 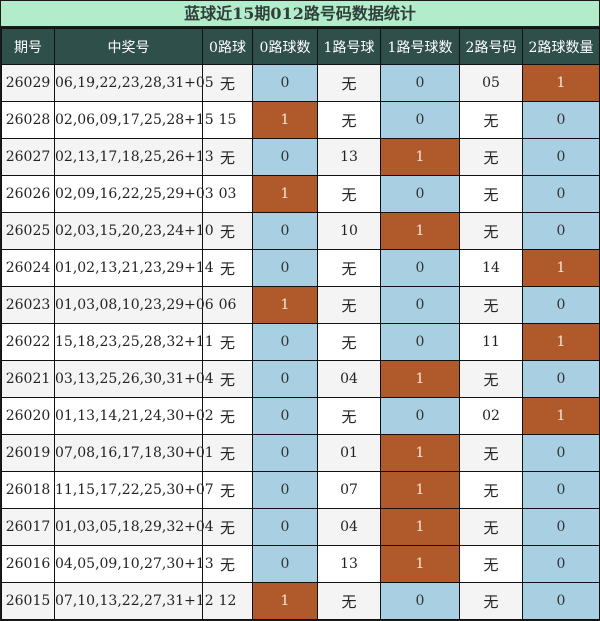 What do you see at coordinates (491, 46) in the screenshot?
I see `header-route2-ball: 2路号码` at bounding box center [491, 46].